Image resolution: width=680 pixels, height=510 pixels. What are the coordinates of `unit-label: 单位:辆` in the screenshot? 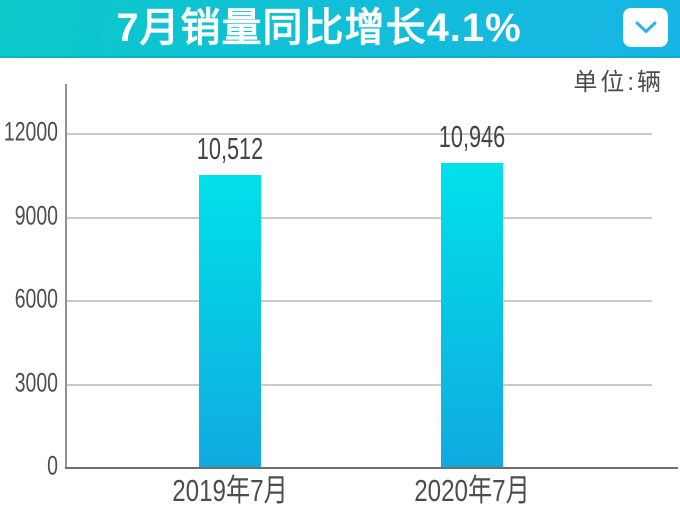 It's located at (618, 82).